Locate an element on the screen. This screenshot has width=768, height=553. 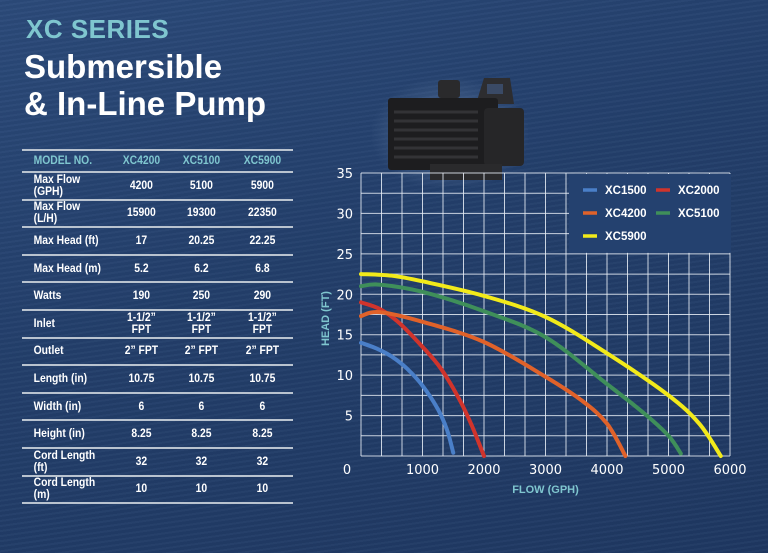
table-row: Watts 190 250 290 is located at coordinates (157, 296).